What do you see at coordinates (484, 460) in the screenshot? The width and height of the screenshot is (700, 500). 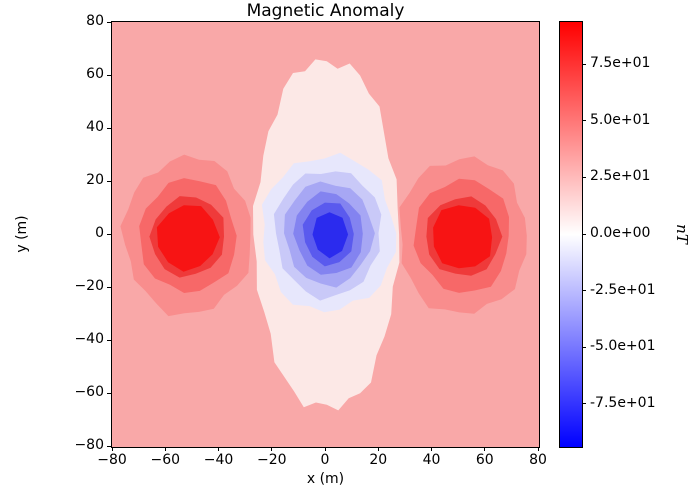 I see `x-tick-label: 60` at bounding box center [484, 460].